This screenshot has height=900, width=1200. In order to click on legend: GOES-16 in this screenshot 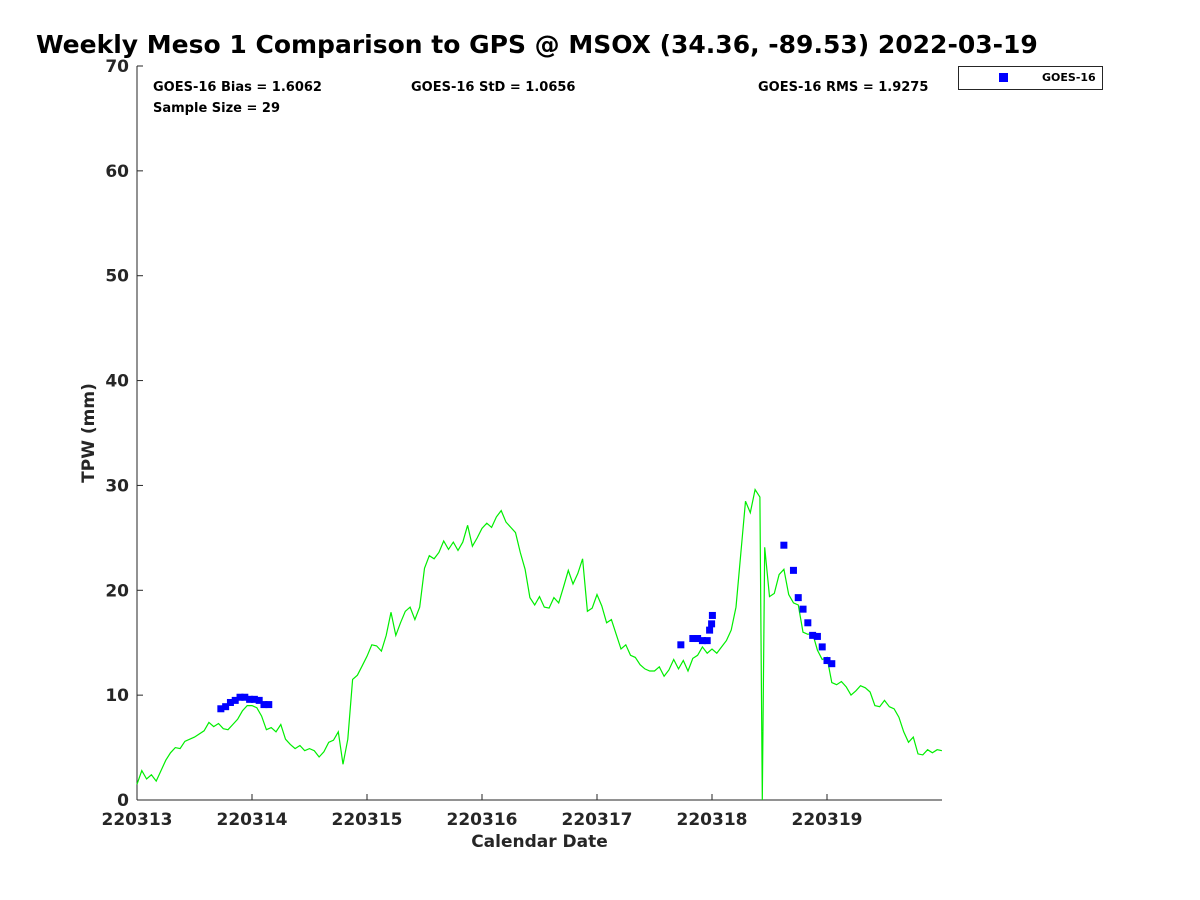, I will do `click(1030, 78)`.